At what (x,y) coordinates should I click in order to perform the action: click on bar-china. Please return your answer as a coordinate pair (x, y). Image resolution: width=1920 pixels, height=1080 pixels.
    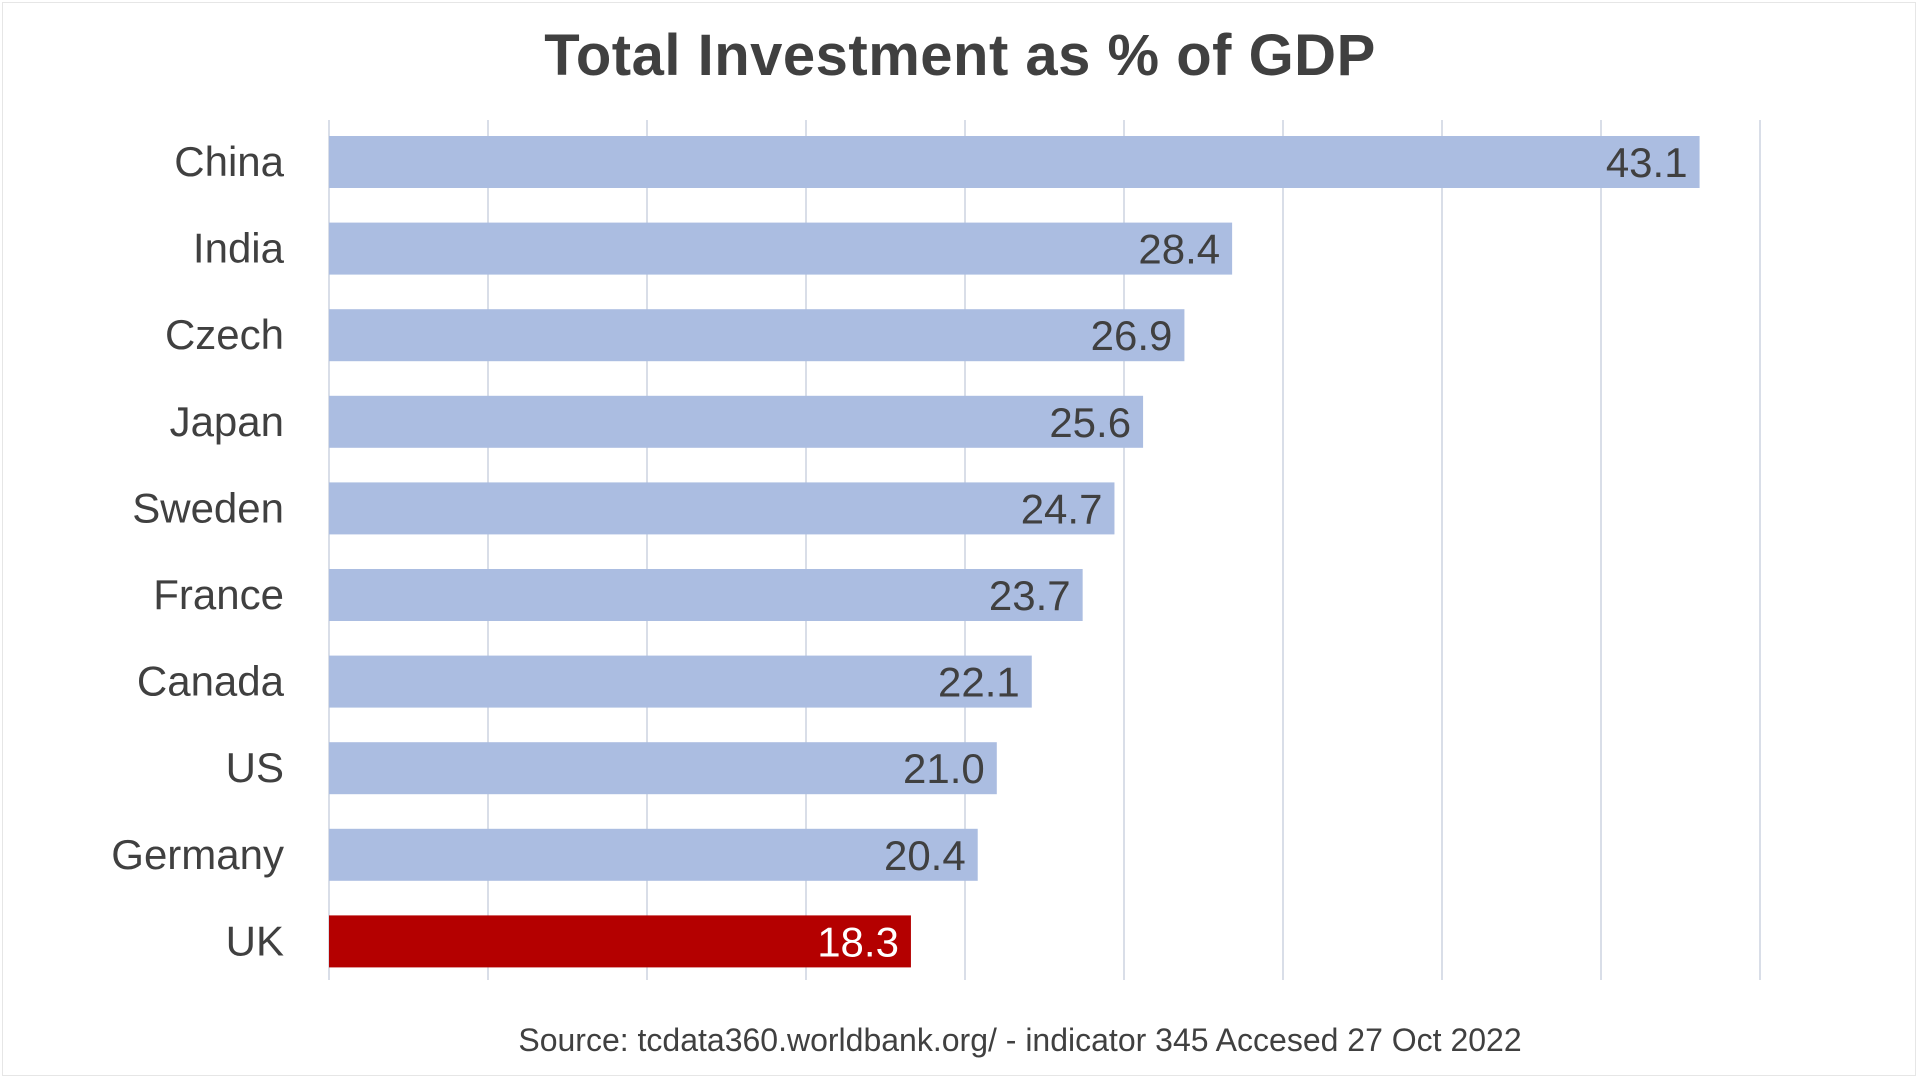
    Looking at the image, I should click on (1014, 162).